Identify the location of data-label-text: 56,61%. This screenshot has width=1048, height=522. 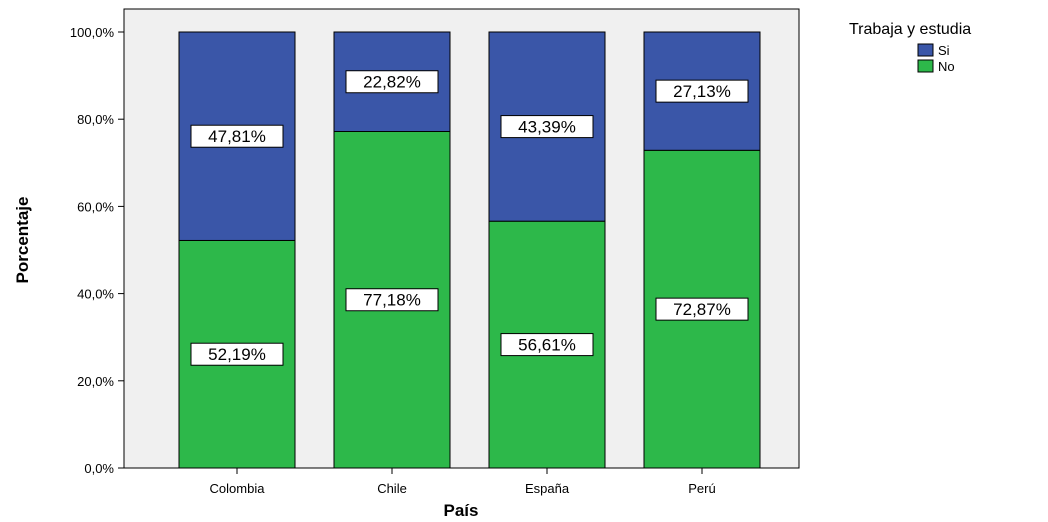
(547, 345).